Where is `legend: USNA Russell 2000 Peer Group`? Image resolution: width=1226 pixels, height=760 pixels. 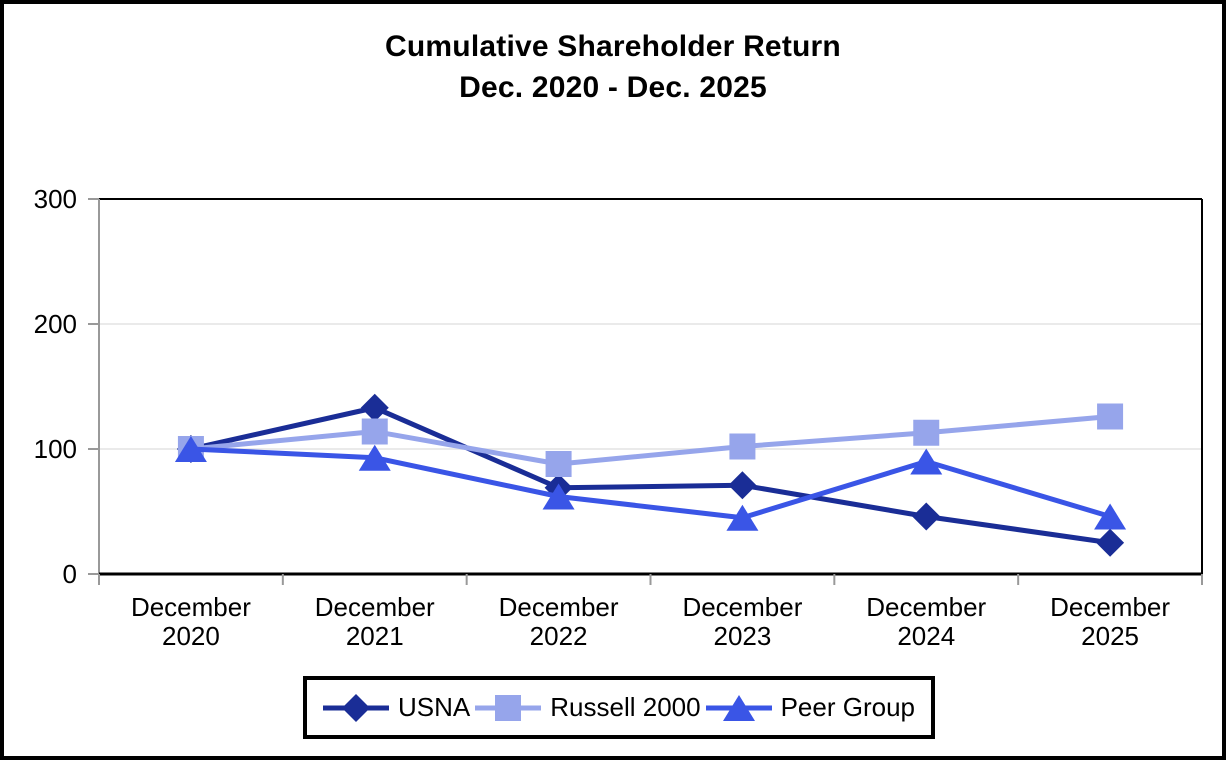 legend: USNA Russell 2000 Peer Group is located at coordinates (619, 707).